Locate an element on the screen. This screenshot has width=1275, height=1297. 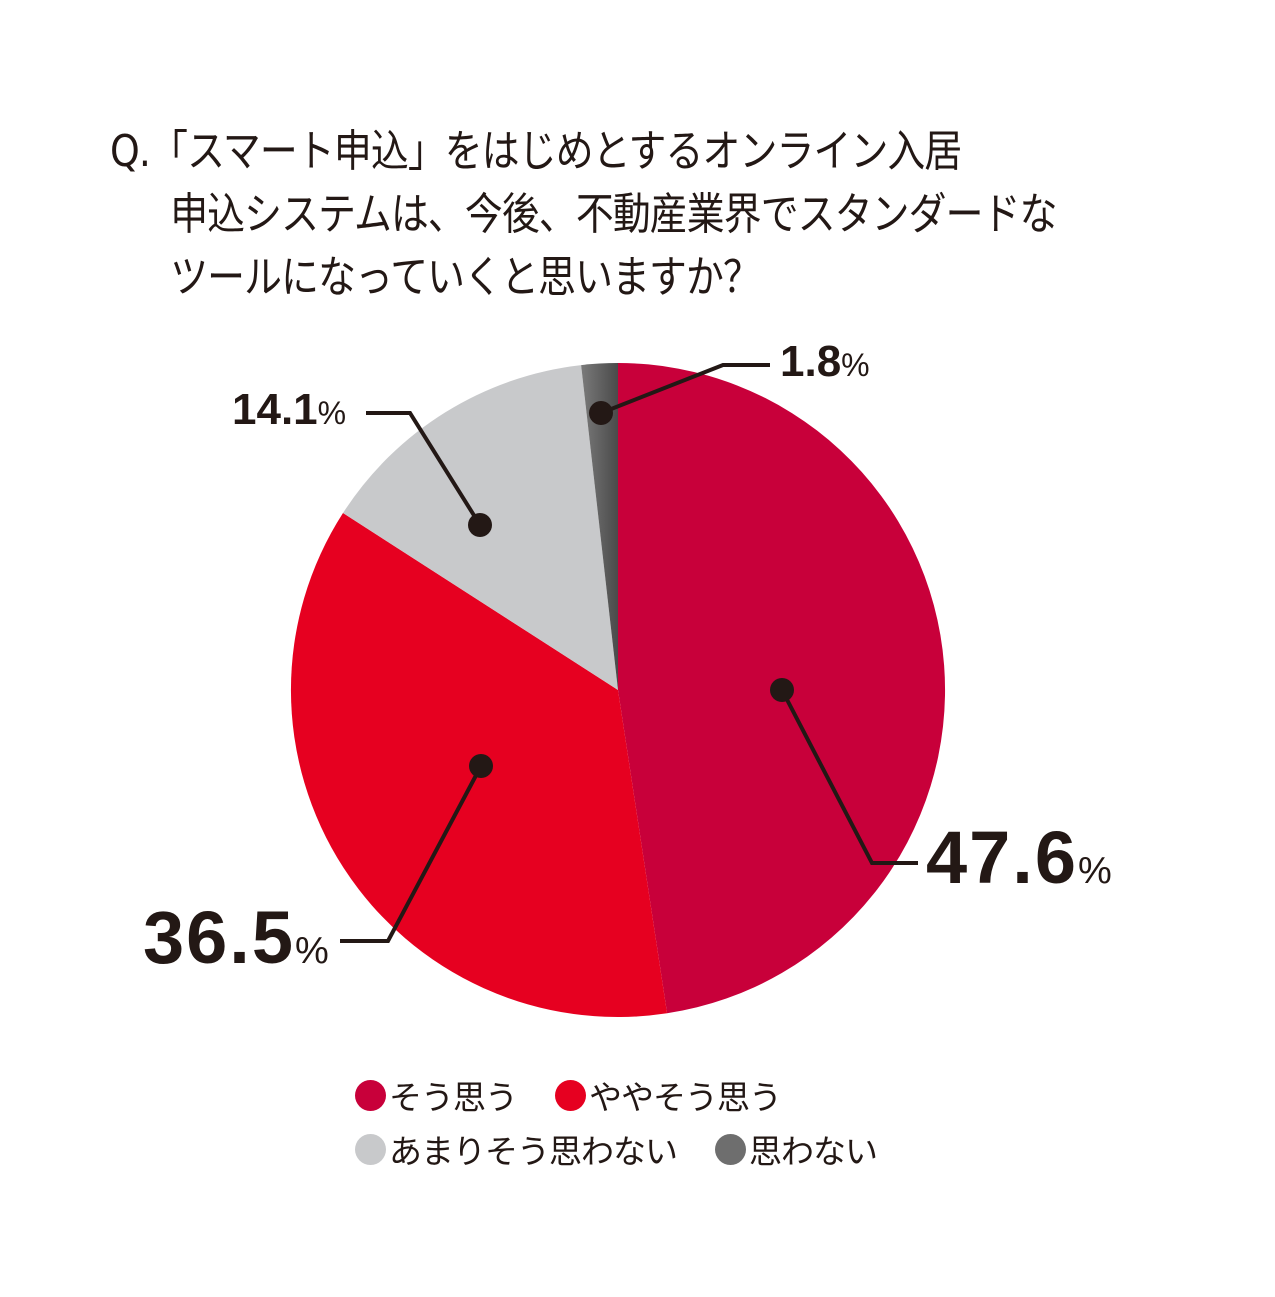
marker-dot-somewhat-agree is located at coordinates (481, 766).